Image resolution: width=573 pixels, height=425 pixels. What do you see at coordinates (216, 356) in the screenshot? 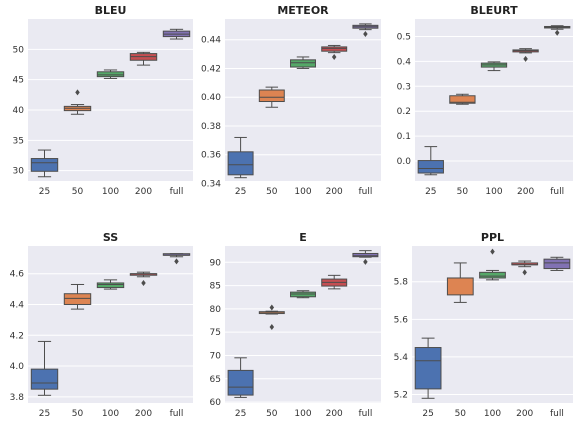
I see `y-tick-label: 70` at bounding box center [216, 356].